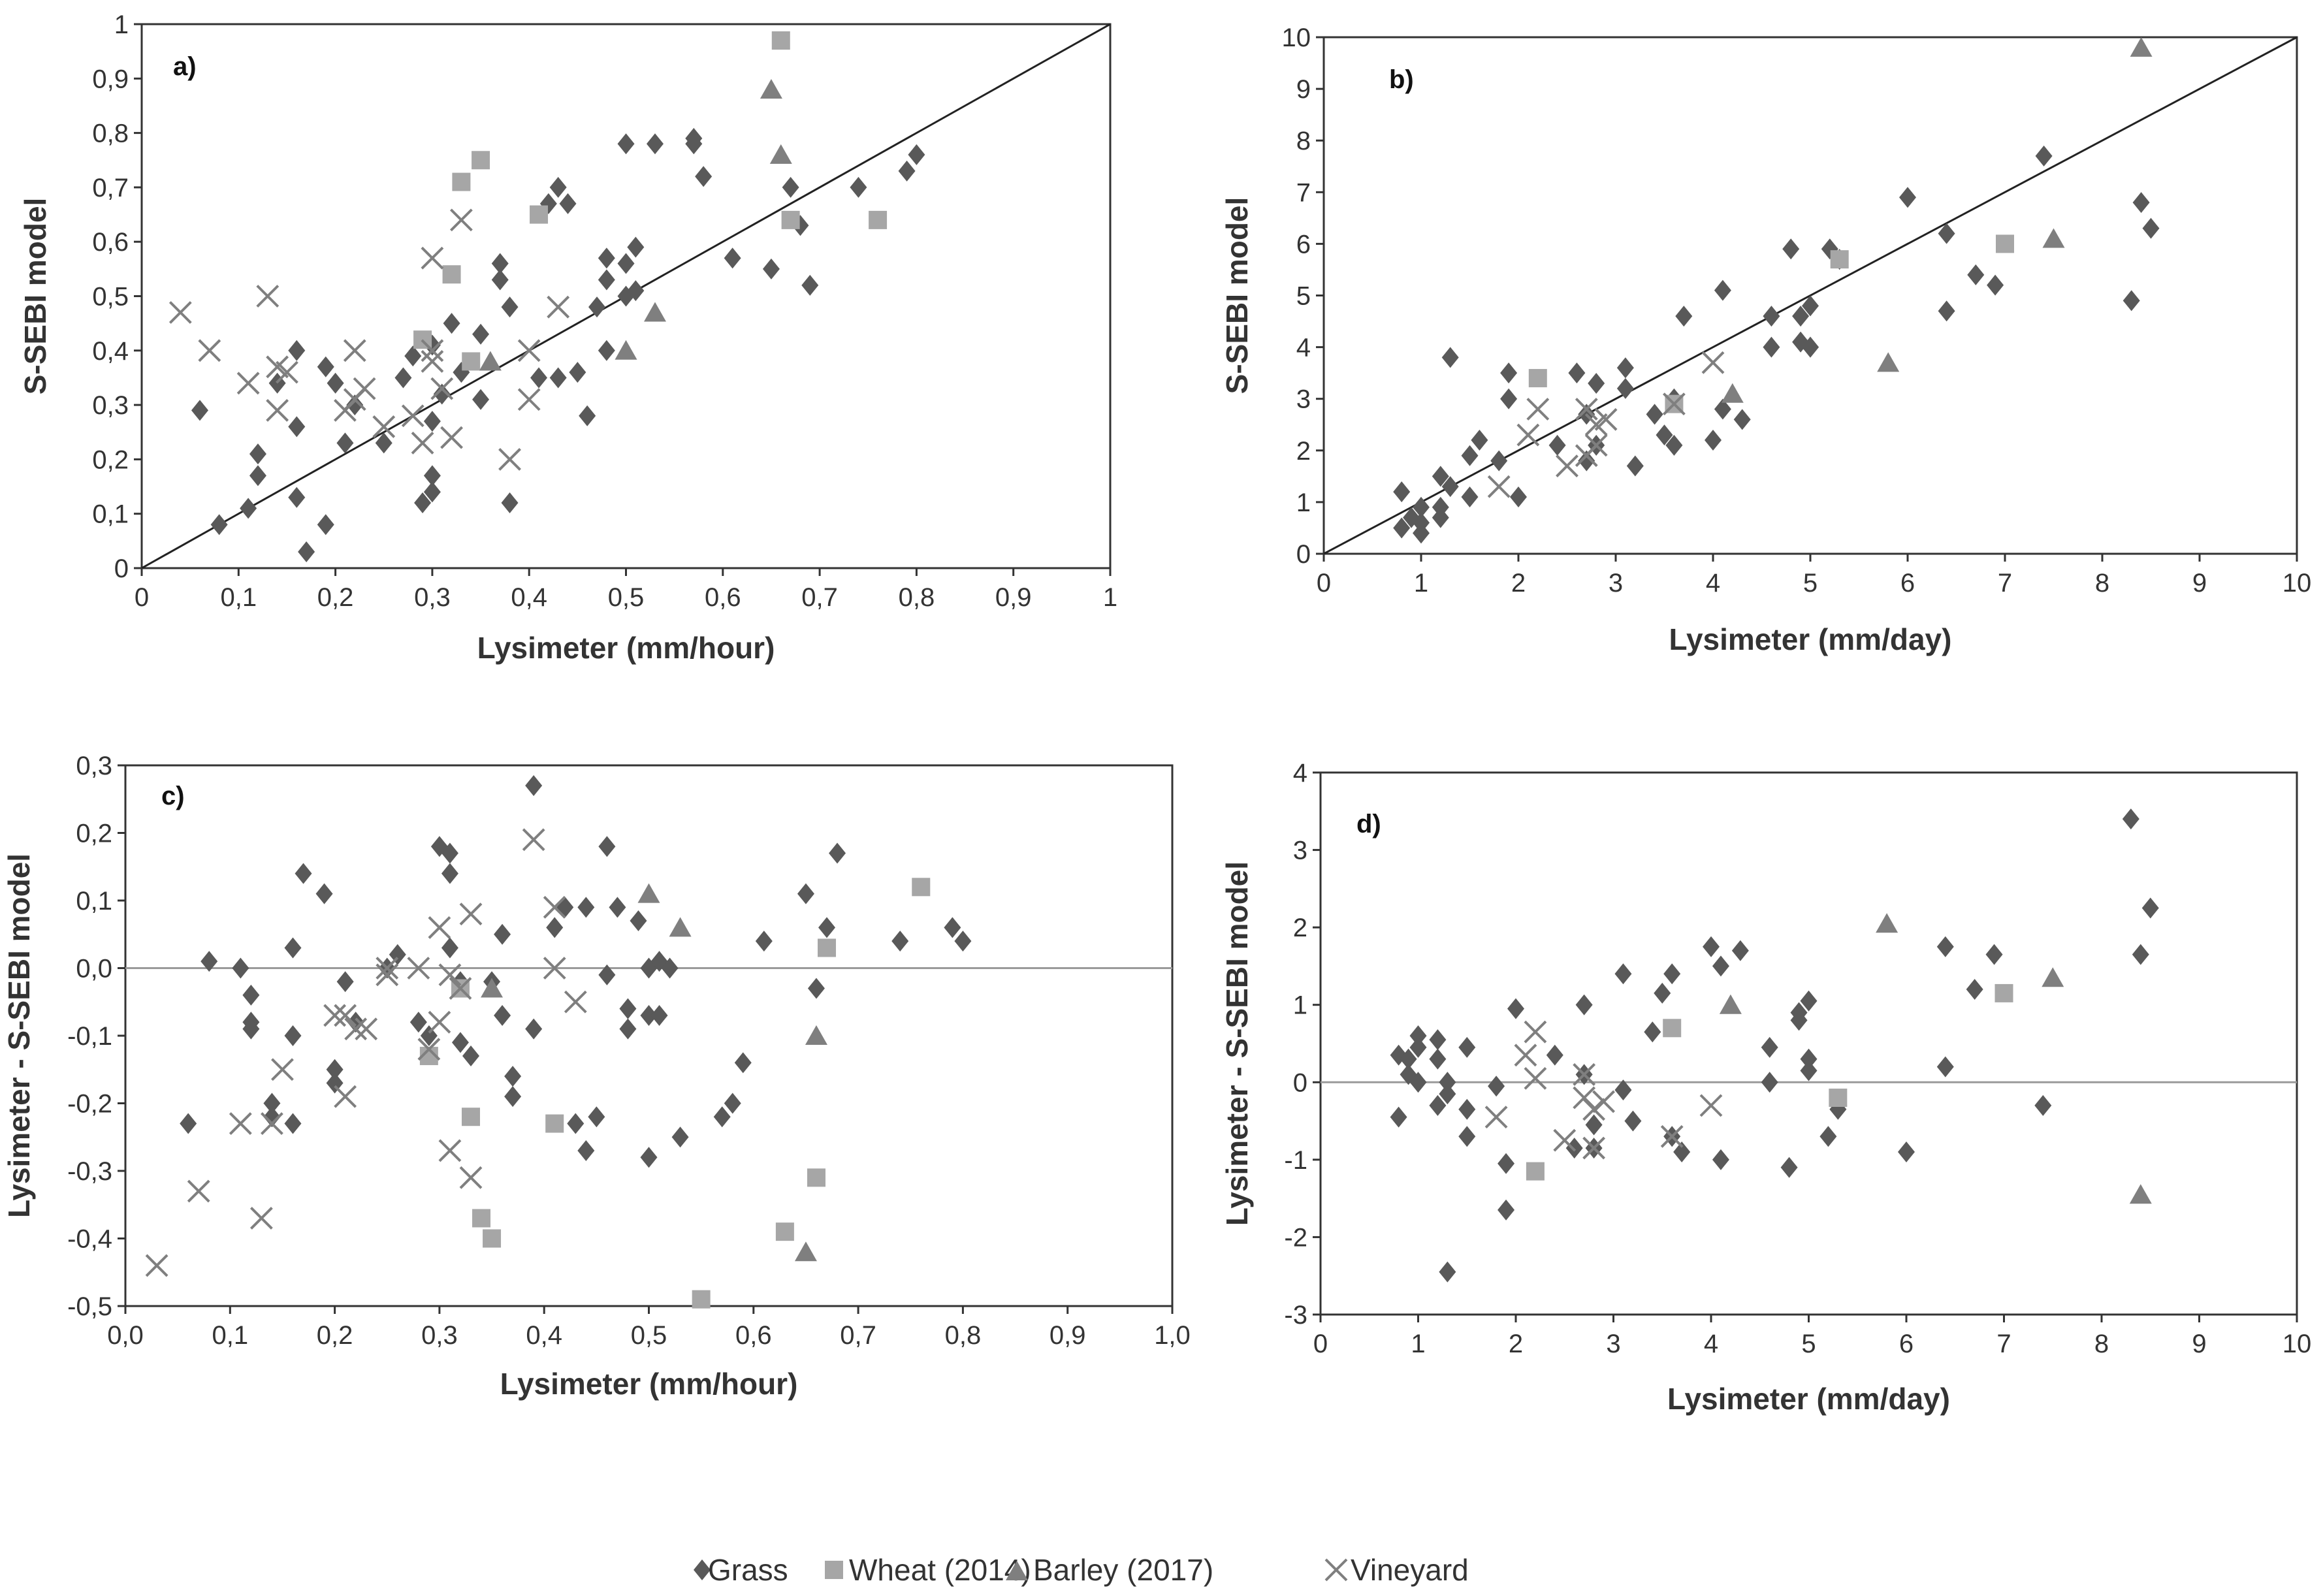 The height and width of the screenshot is (1596, 2323). Describe the element at coordinates (1769, 1082) in the screenshot. I see `series-wheat-d` at that location.